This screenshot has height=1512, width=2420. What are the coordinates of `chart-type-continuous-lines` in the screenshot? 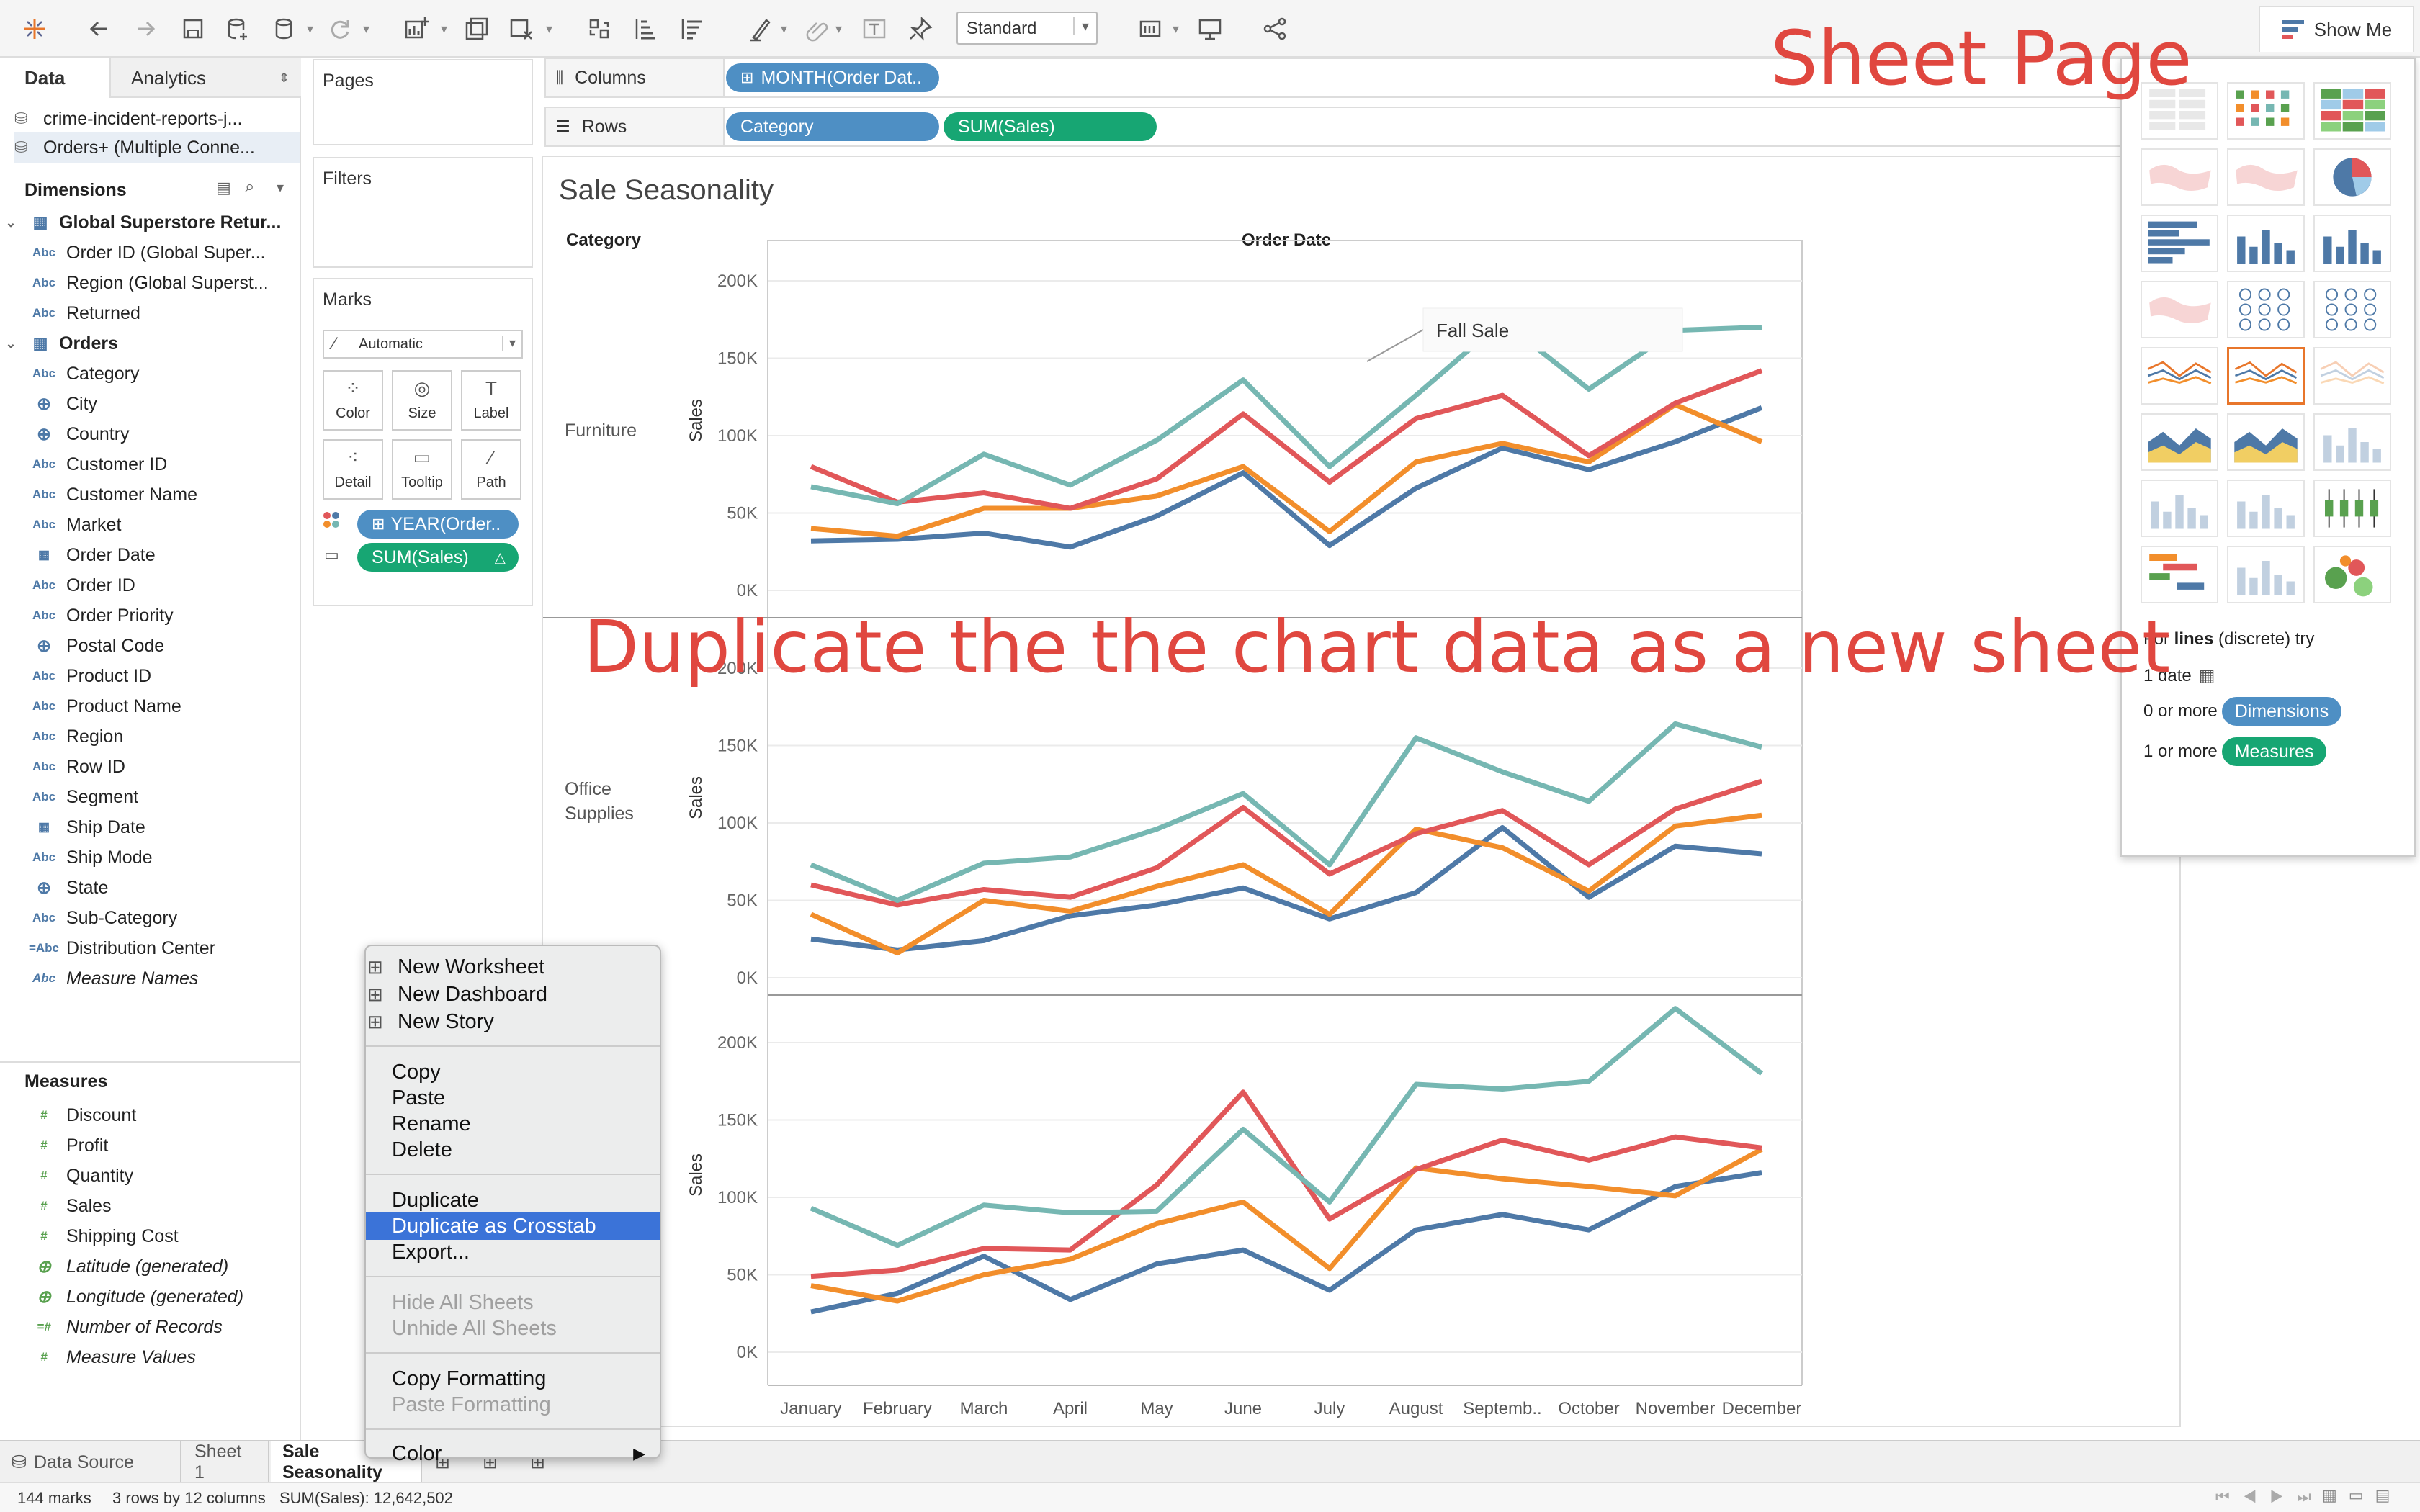 It's located at (2179, 376).